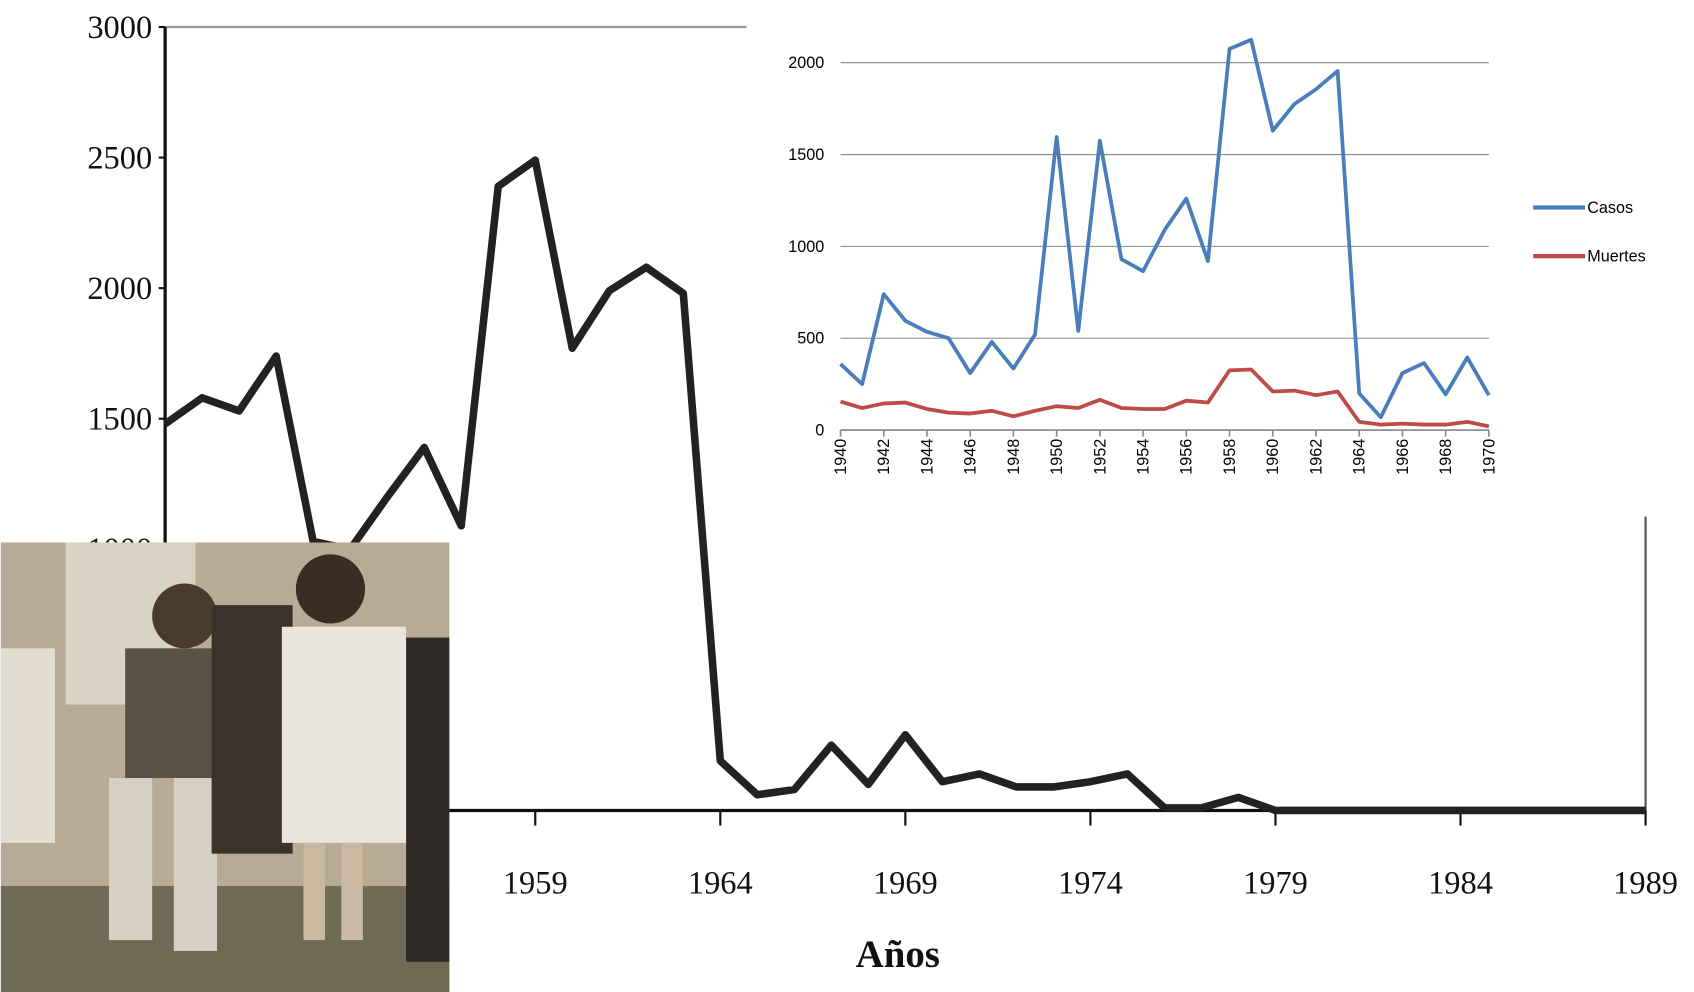 This screenshot has height=992, width=1694. I want to click on photo-brace-right, so click(195, 864).